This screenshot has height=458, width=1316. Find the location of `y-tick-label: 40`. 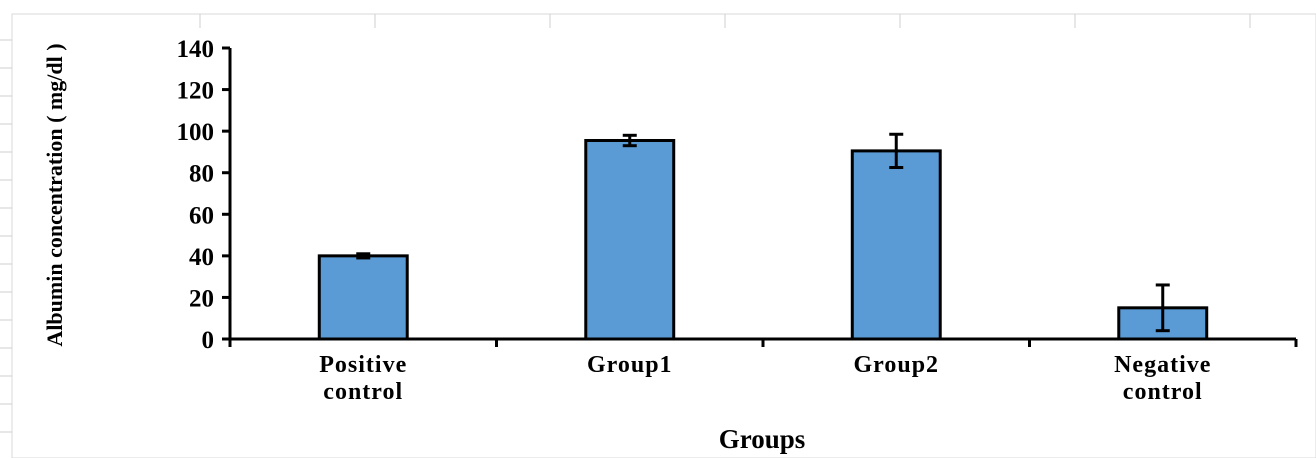

y-tick-label: 40 is located at coordinates (201, 257).